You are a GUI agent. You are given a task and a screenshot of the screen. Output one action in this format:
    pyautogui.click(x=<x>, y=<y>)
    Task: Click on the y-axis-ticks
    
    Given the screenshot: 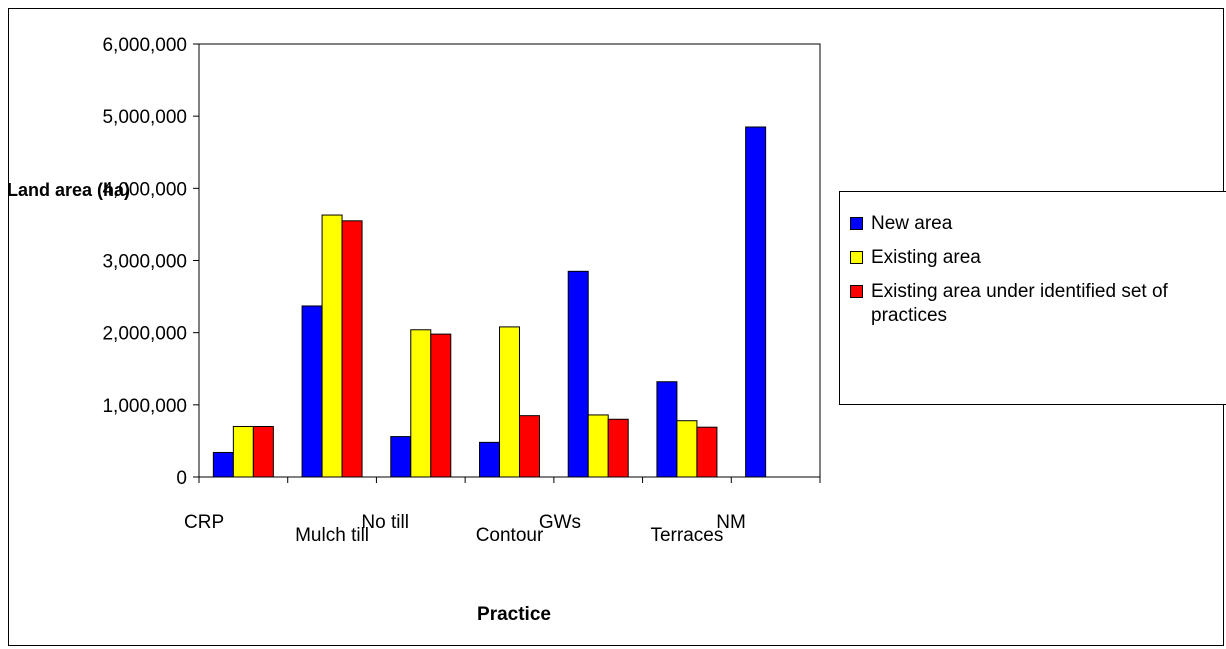 What is the action you would take?
    pyautogui.click(x=196, y=260)
    